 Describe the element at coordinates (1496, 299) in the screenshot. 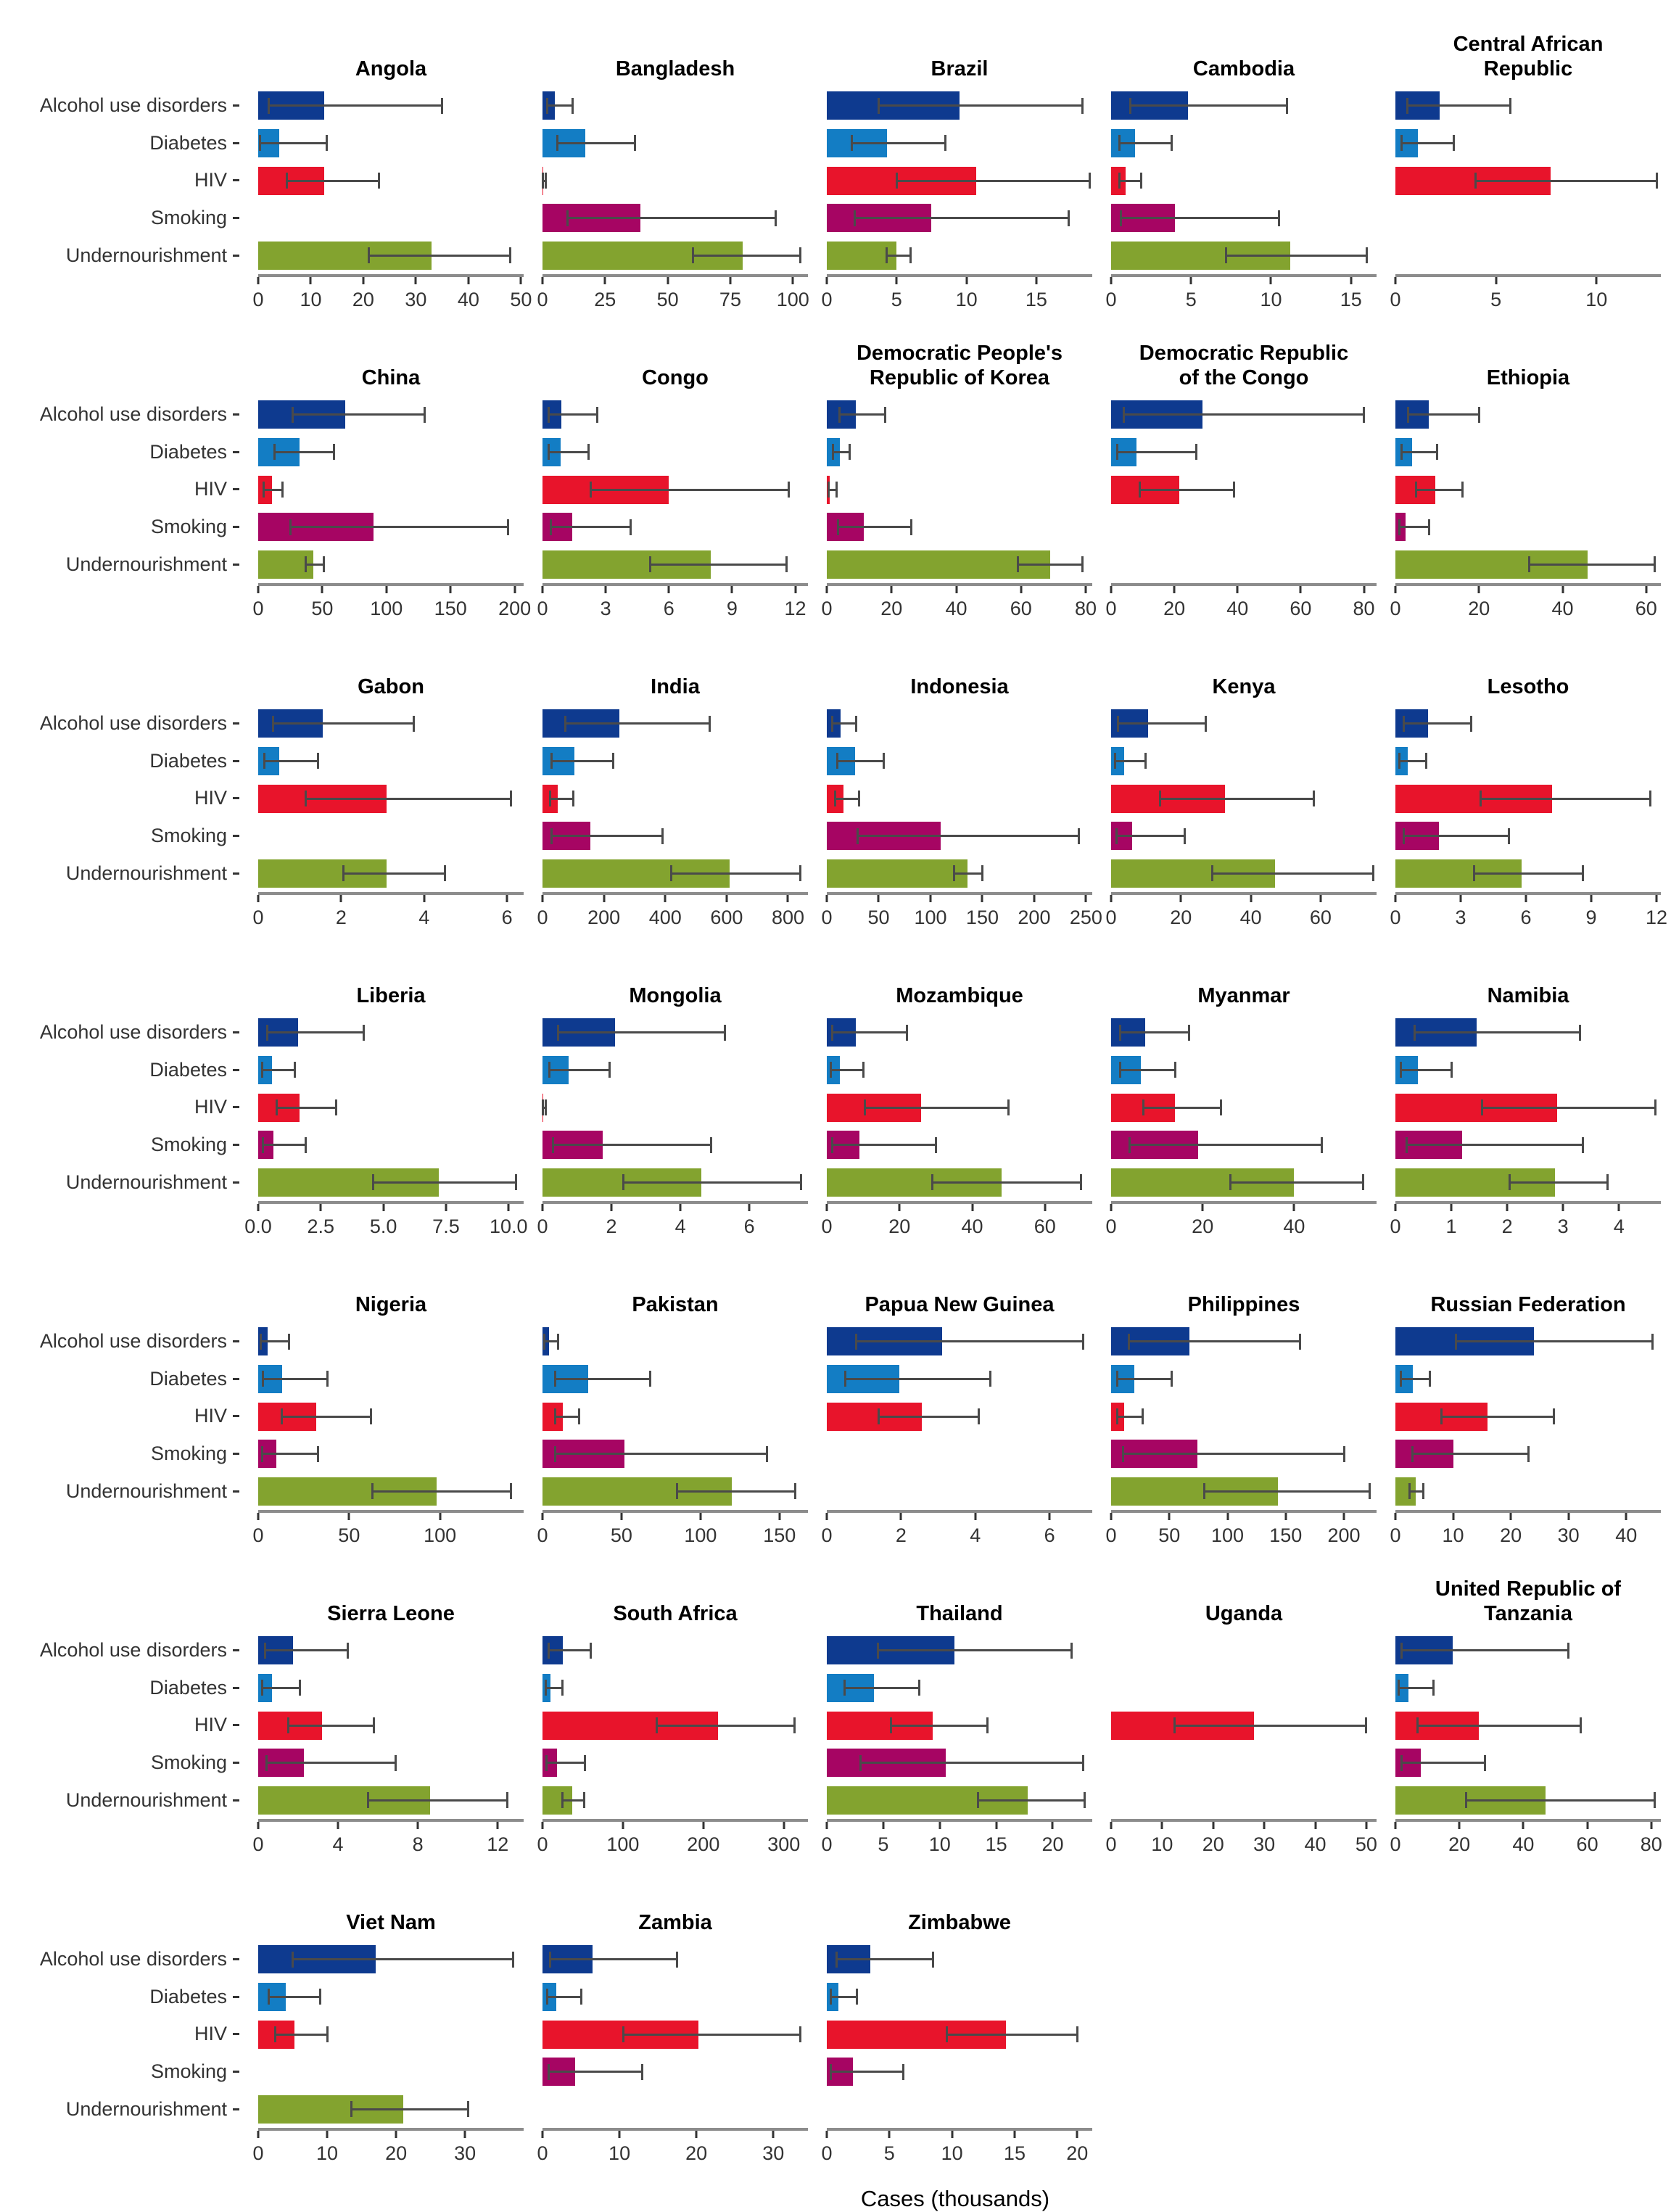

I see `x-tick-label: 5` at that location.